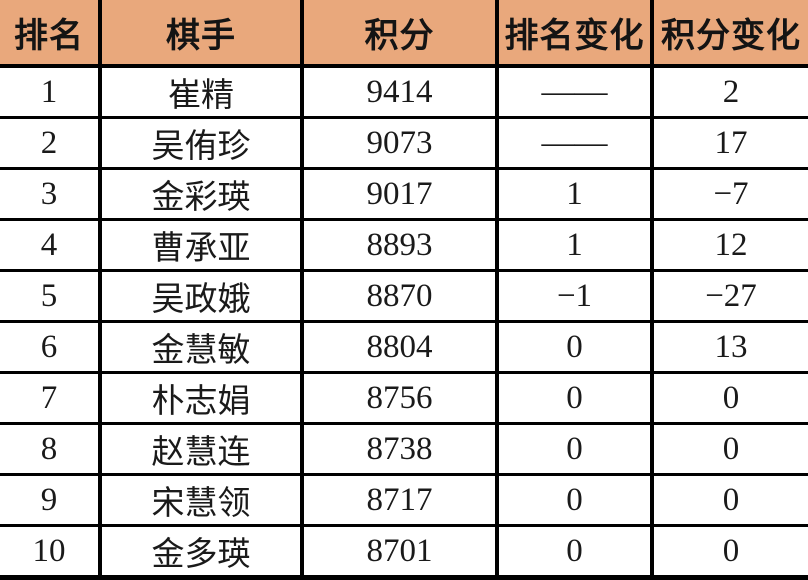  Describe the element at coordinates (574, 296) in the screenshot. I see `cell-rank-change: −1` at that location.